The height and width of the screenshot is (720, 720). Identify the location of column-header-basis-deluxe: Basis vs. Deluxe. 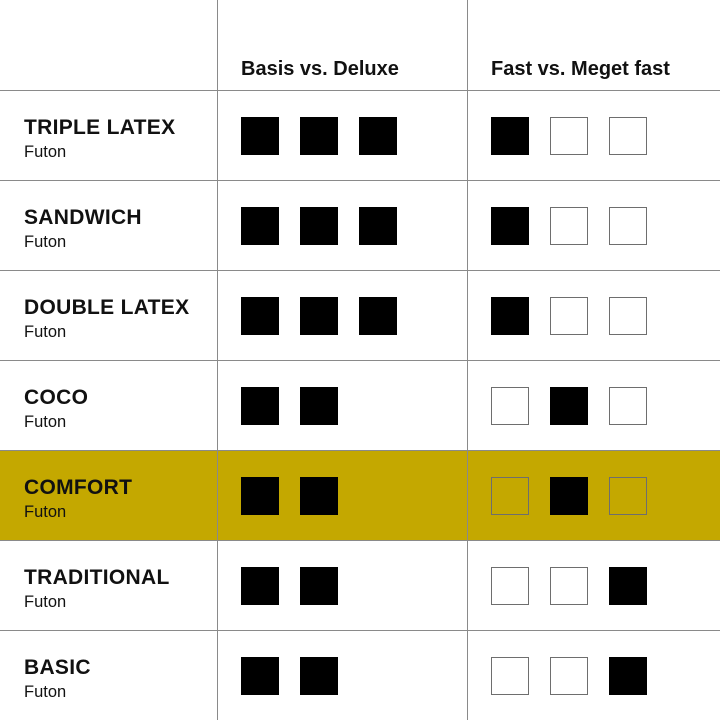
(320, 69).